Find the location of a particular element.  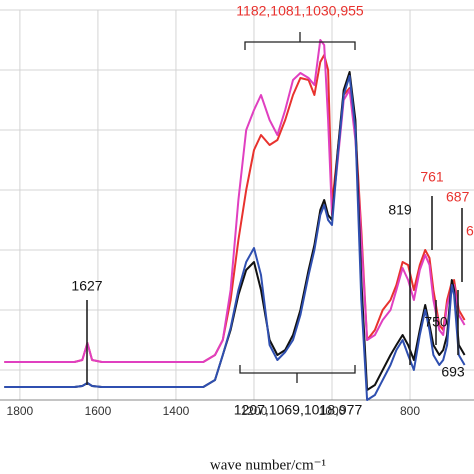

x-tick-label: 1400 is located at coordinates (176, 411).